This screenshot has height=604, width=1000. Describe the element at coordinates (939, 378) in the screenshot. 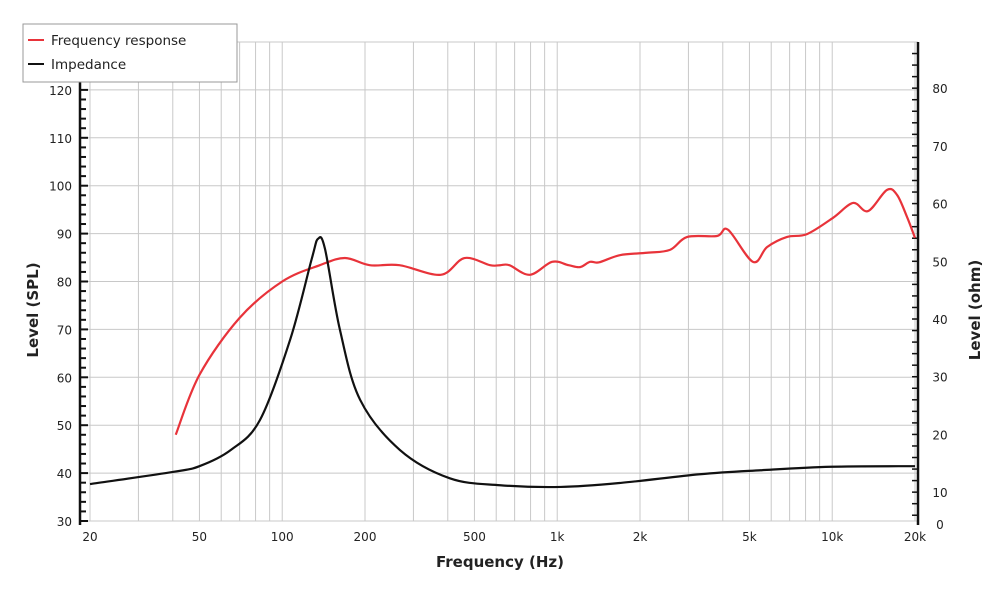

I see `y2-tick-label: 30` at that location.